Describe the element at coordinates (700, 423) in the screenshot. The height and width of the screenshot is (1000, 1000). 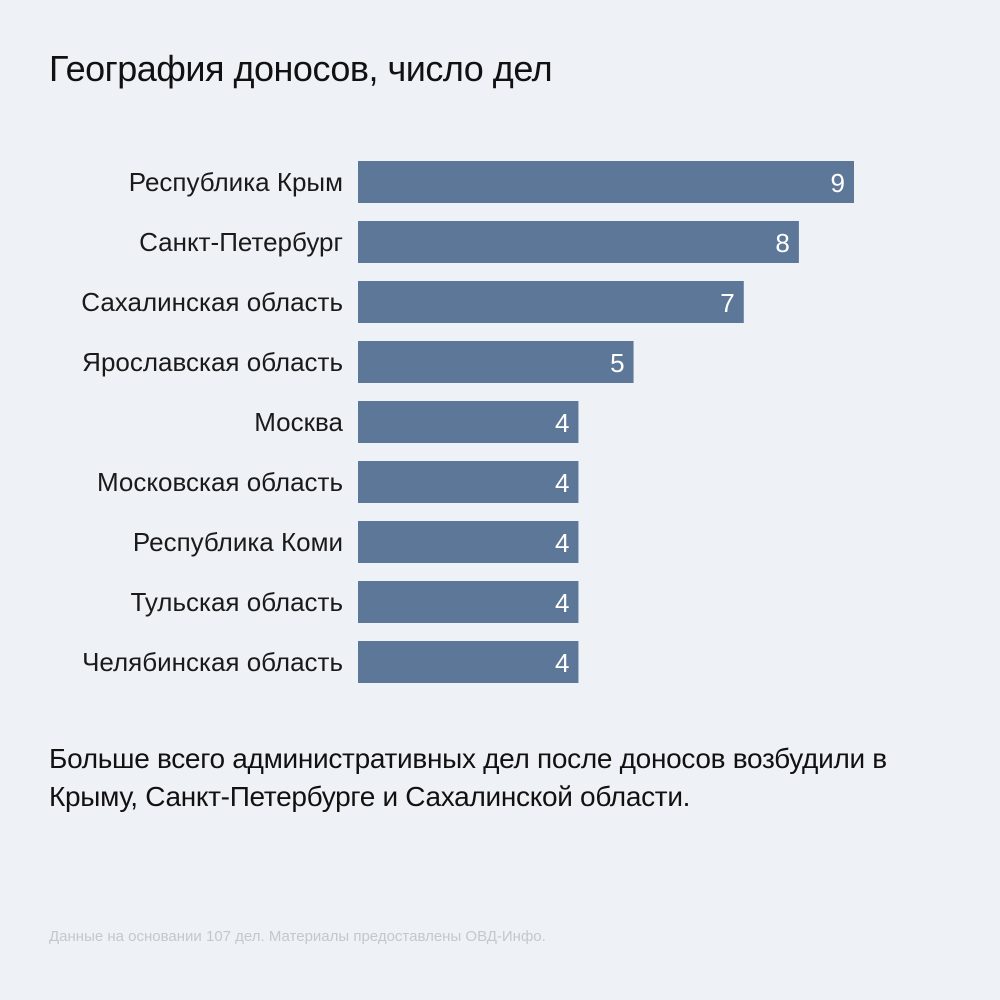
I see `value-labels: 9 8 7 5 4 4 4 4 4` at that location.